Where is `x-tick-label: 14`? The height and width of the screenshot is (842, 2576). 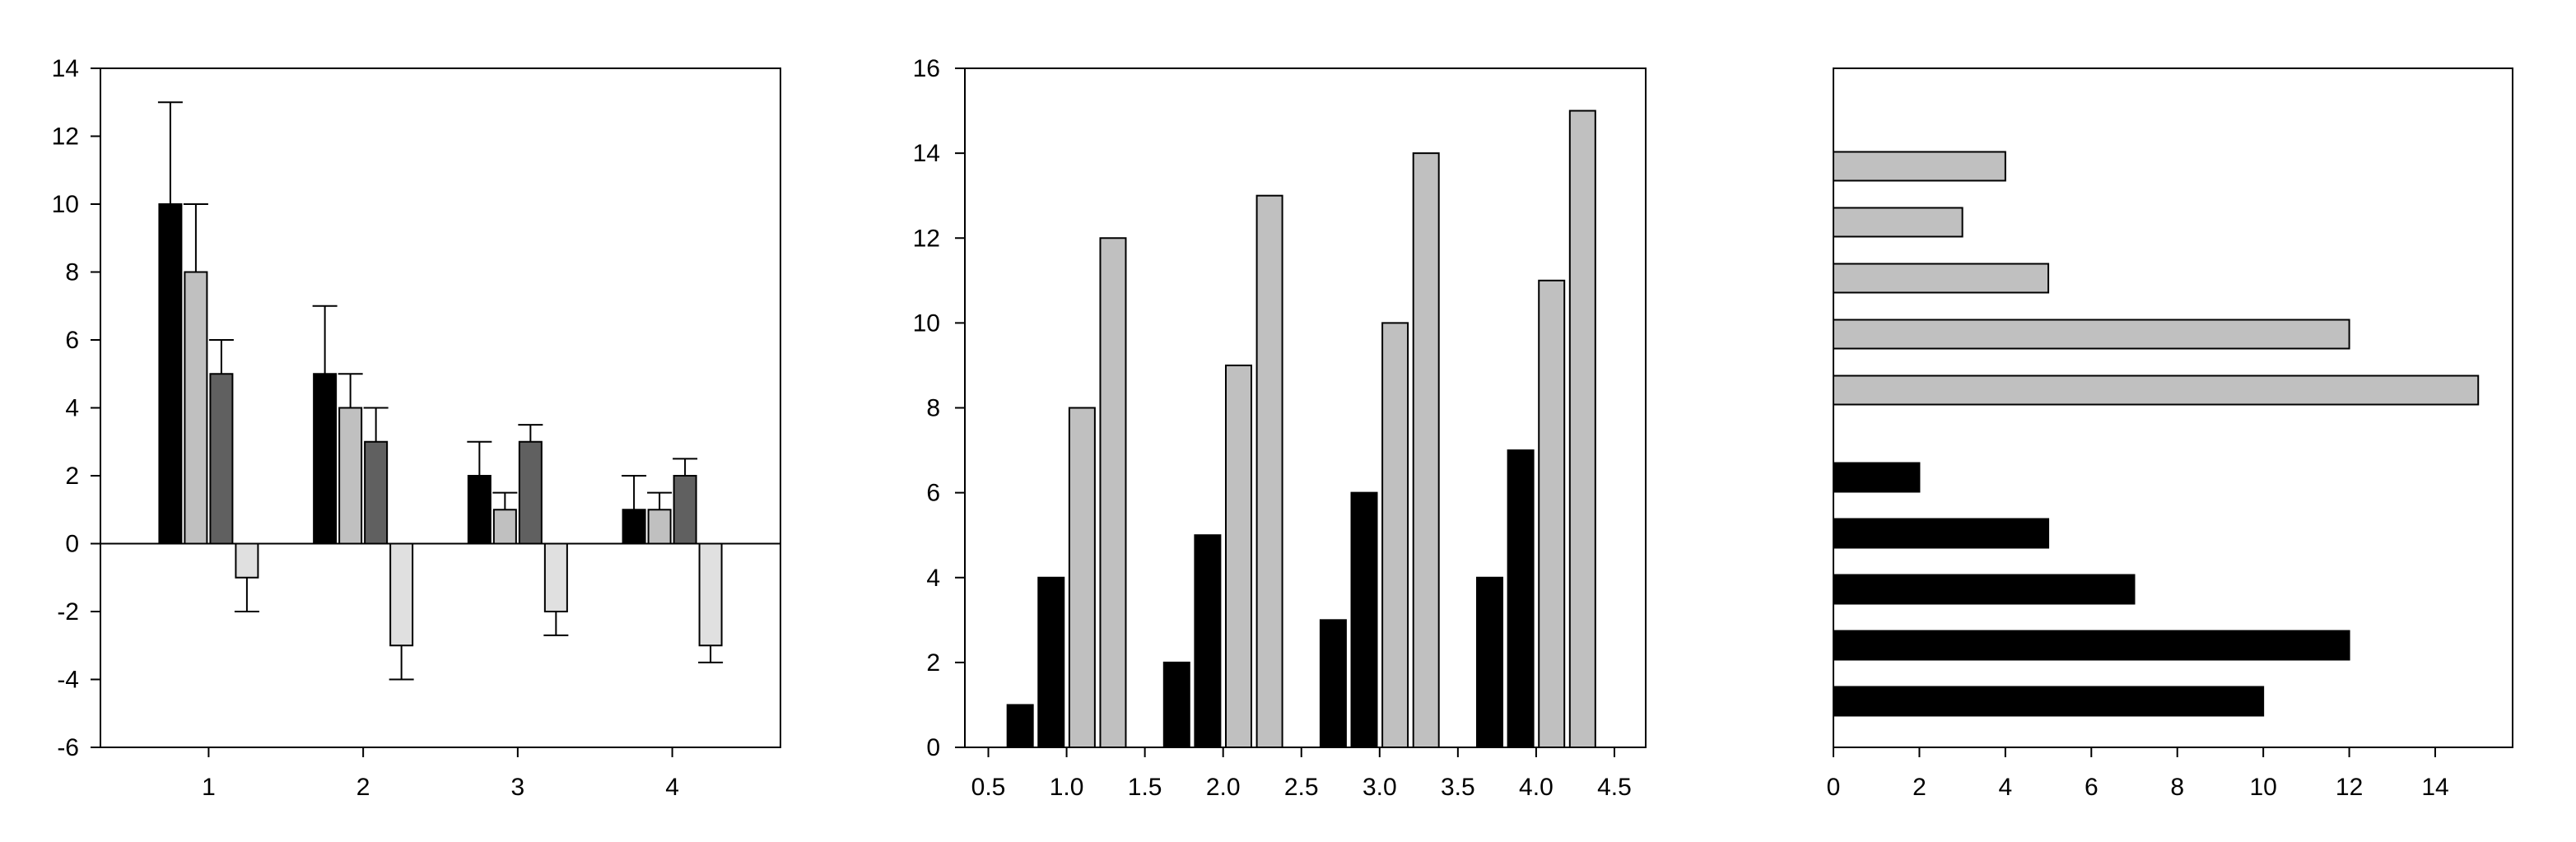 x-tick-label: 14 is located at coordinates (2434, 787).